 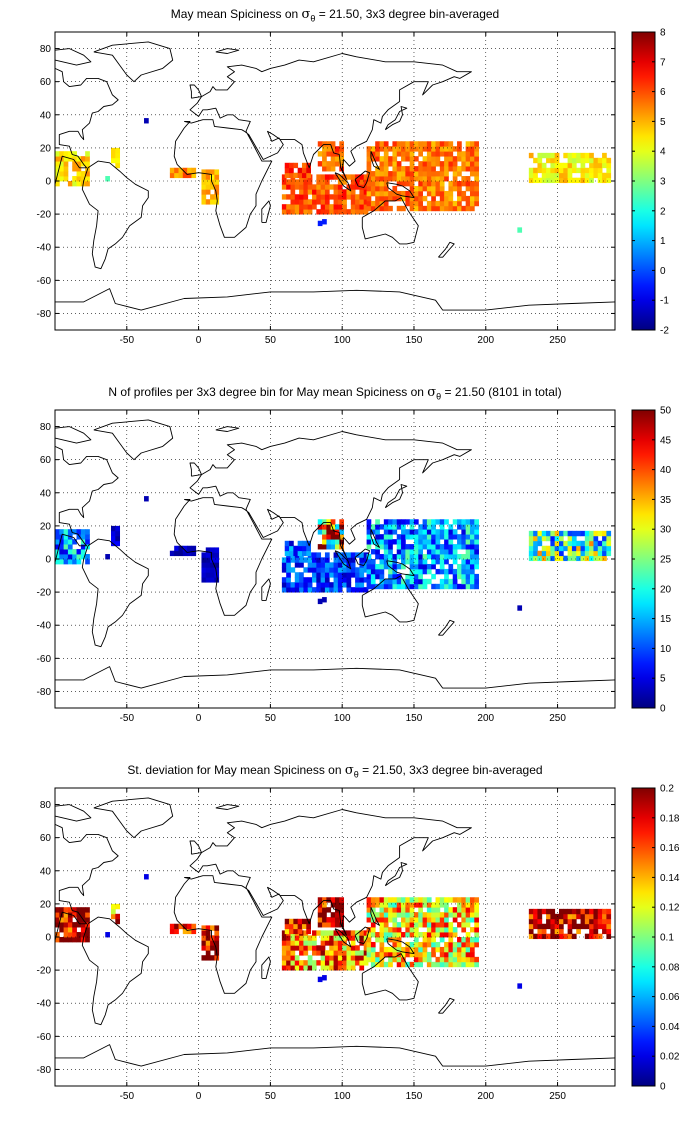 I want to click on colorbar-tick-label: 0.2, so click(x=667, y=789).